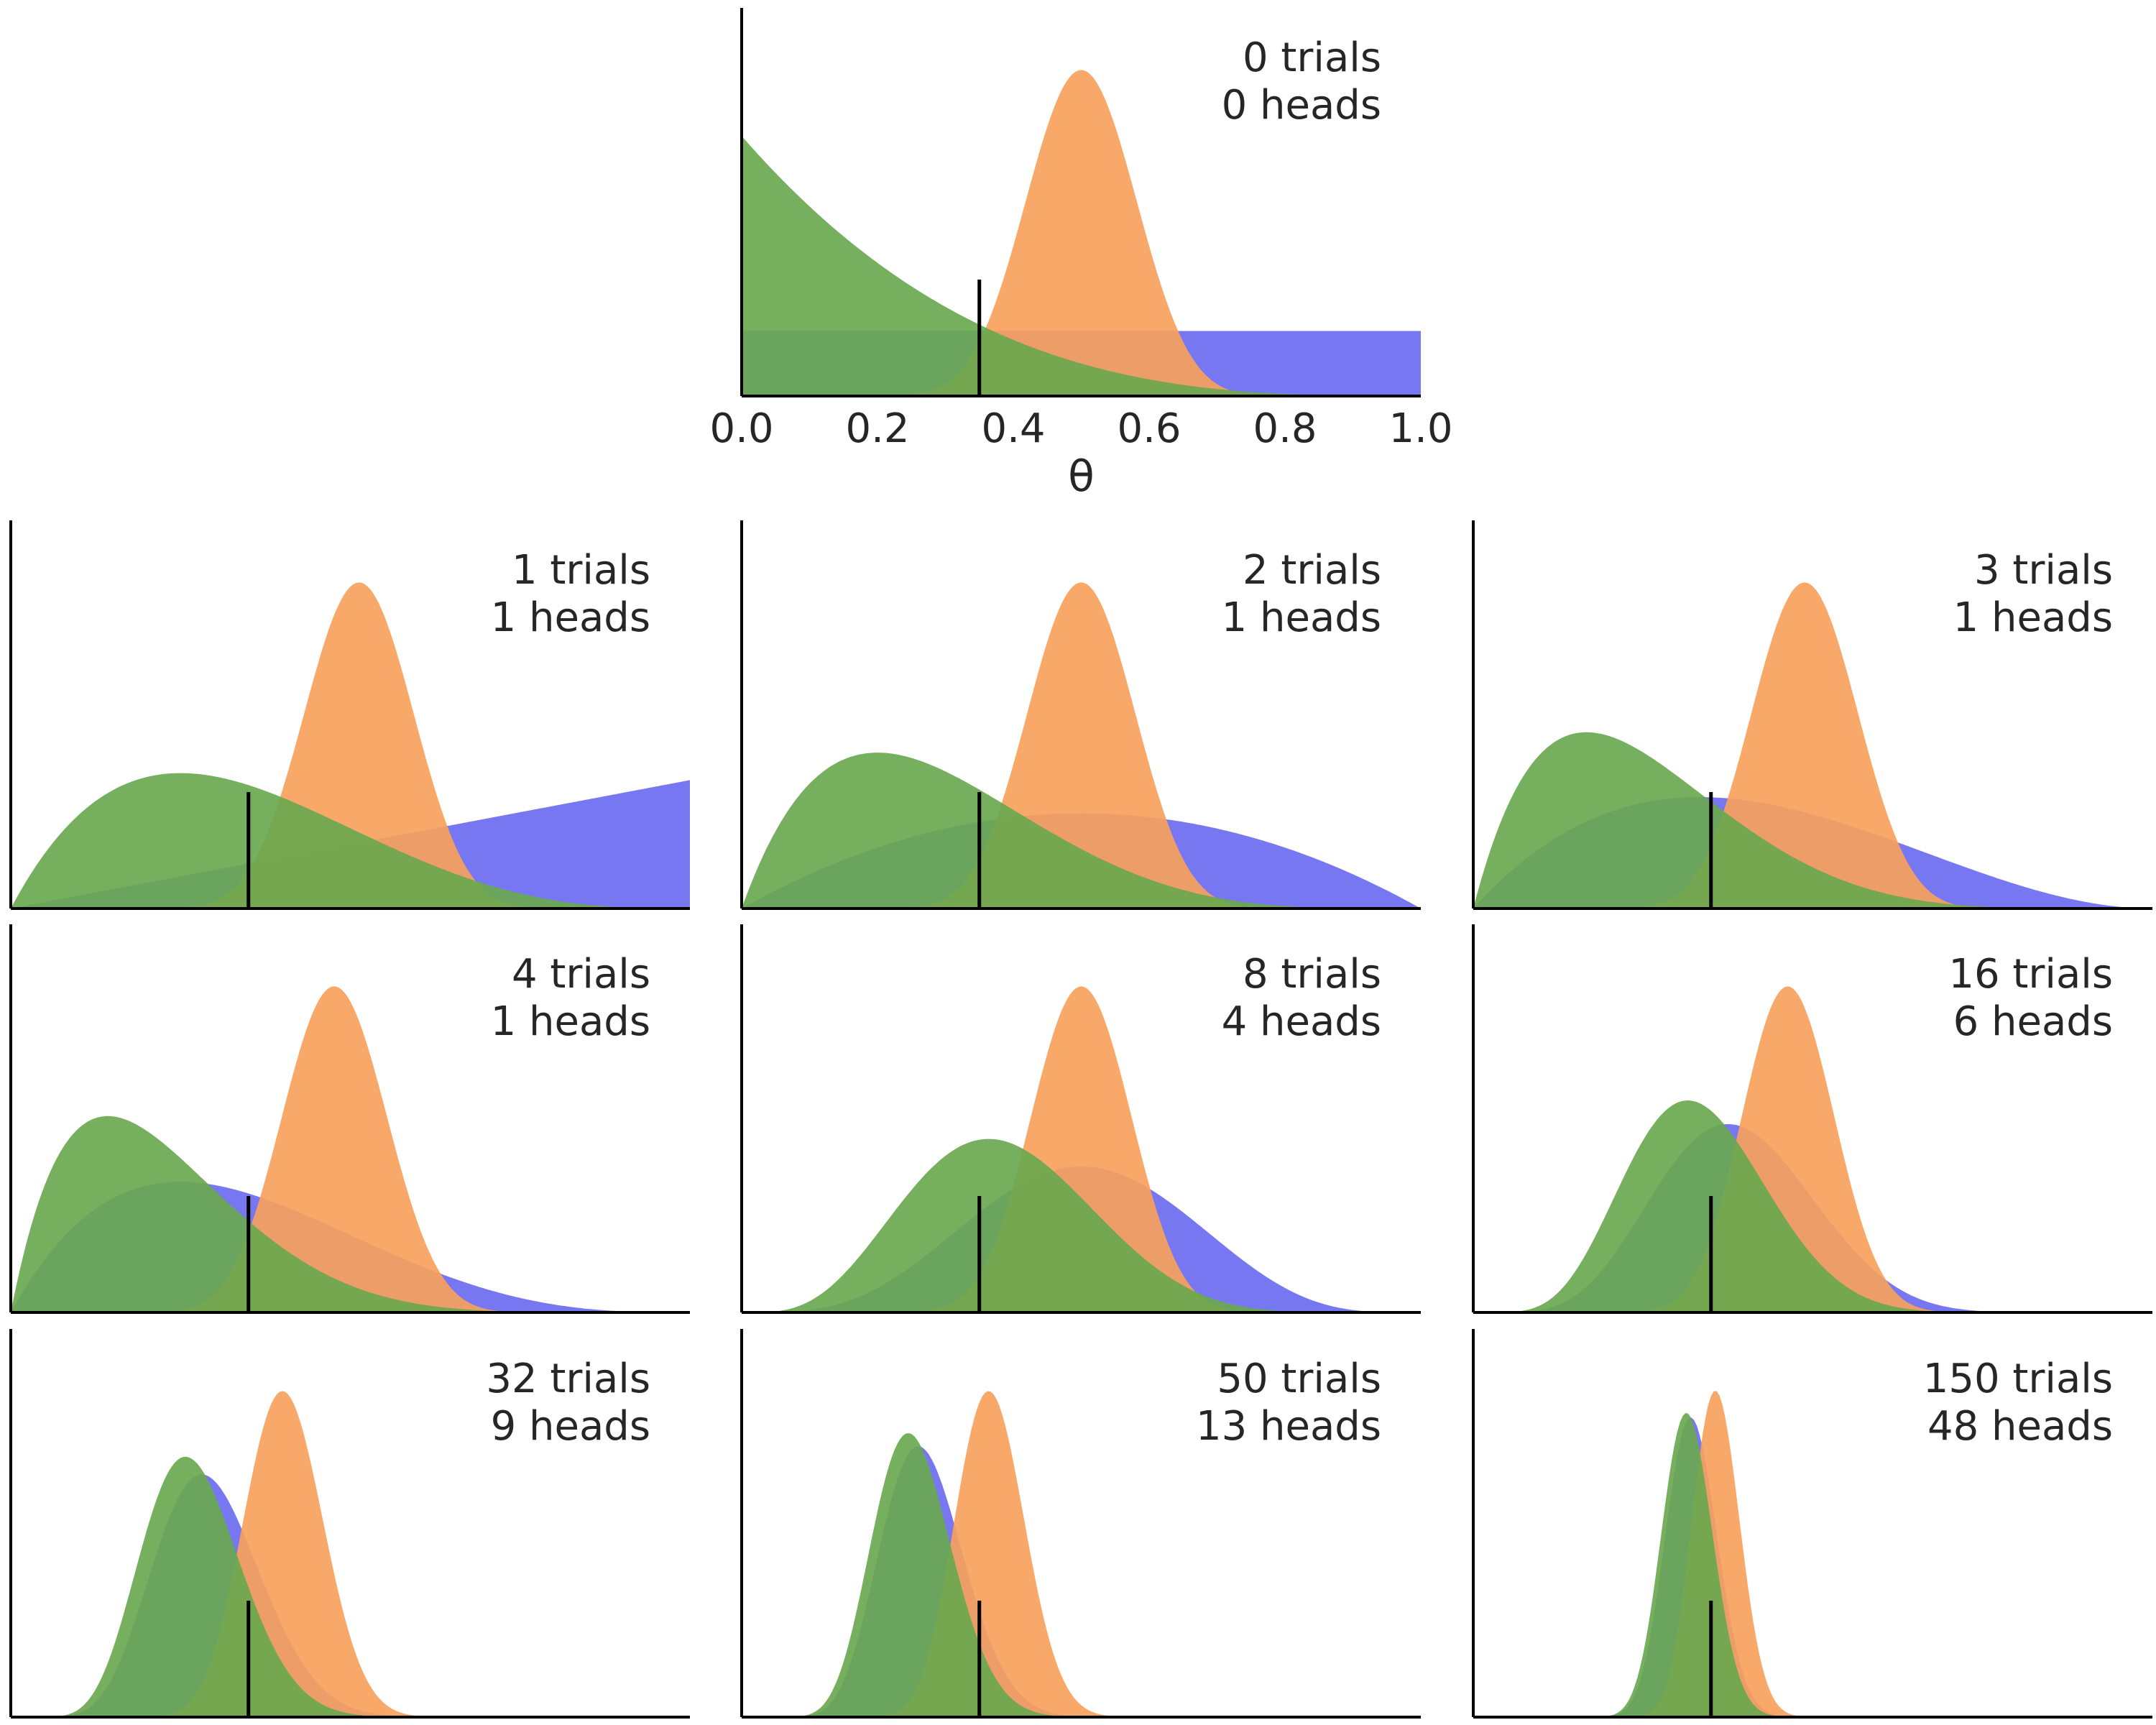  What do you see at coordinates (1312, 570) in the screenshot?
I see `trials-label: 2 trials` at bounding box center [1312, 570].